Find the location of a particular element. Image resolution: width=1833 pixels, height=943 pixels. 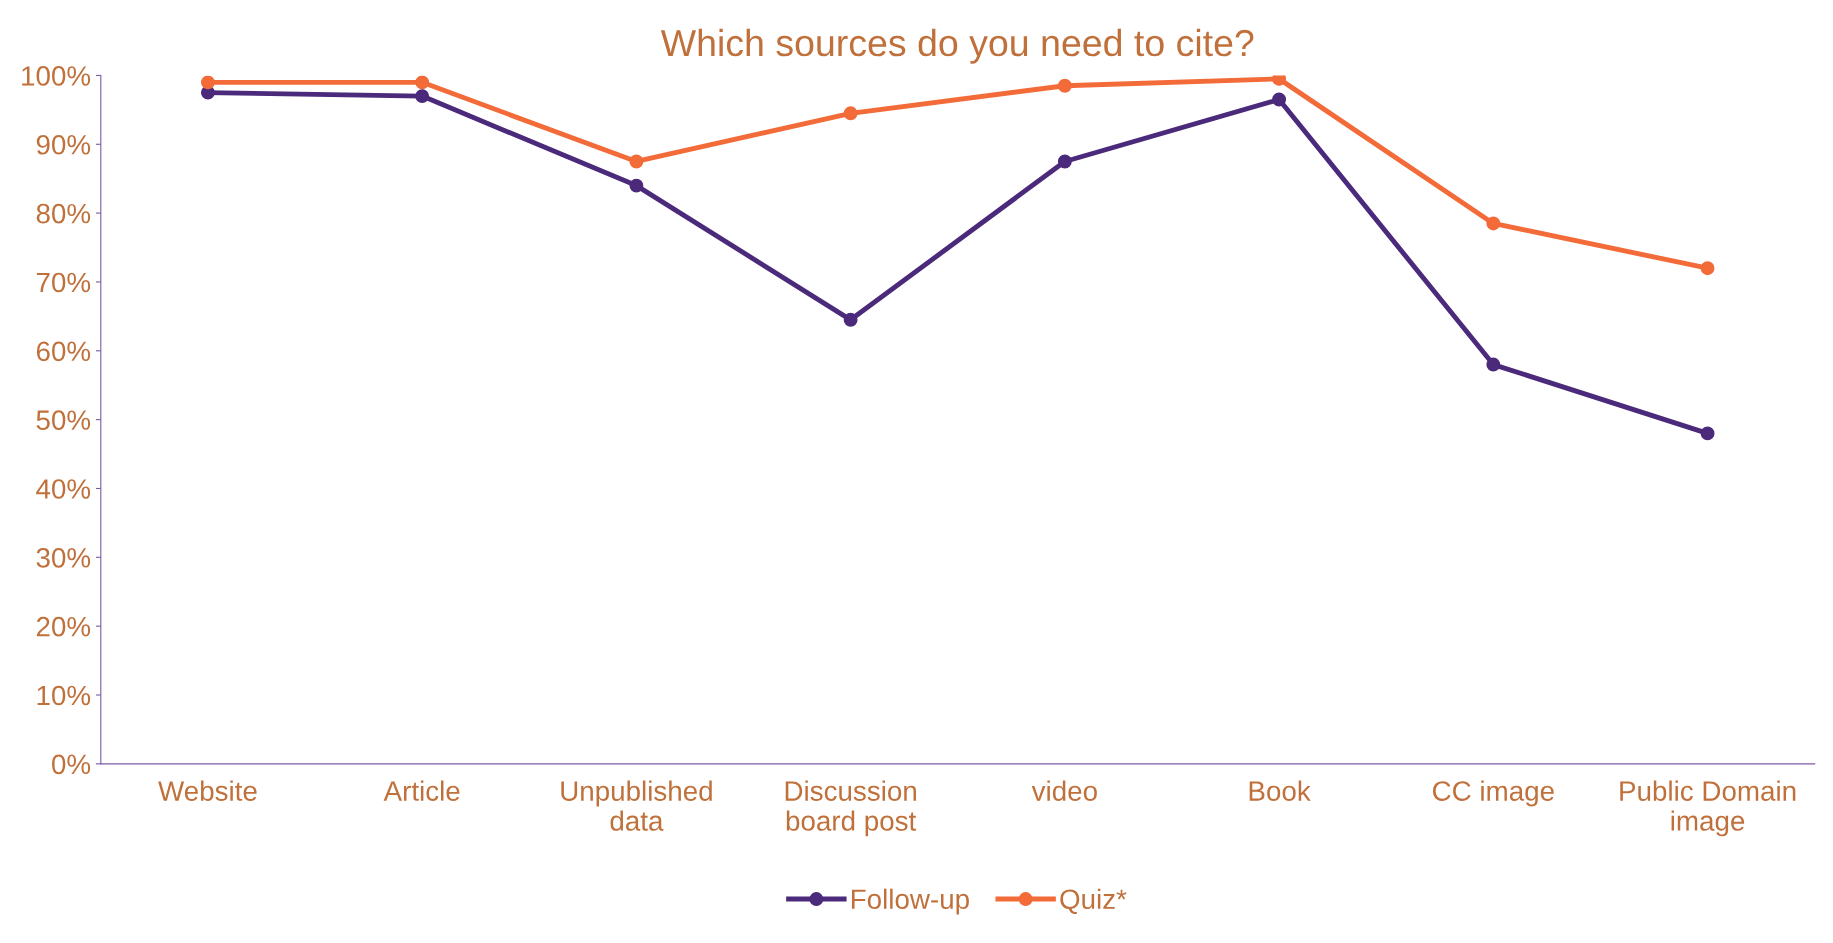

legend-label: Quiz* is located at coordinates (1093, 901).